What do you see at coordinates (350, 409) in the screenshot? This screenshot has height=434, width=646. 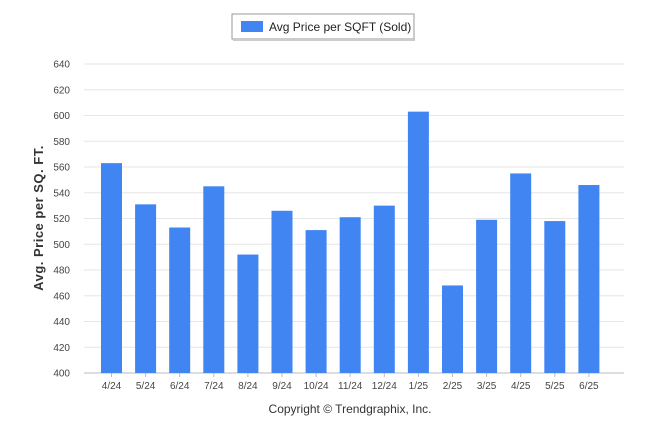 I see `copyright-text: Copyright © Trendgraphix, Inc.` at bounding box center [350, 409].